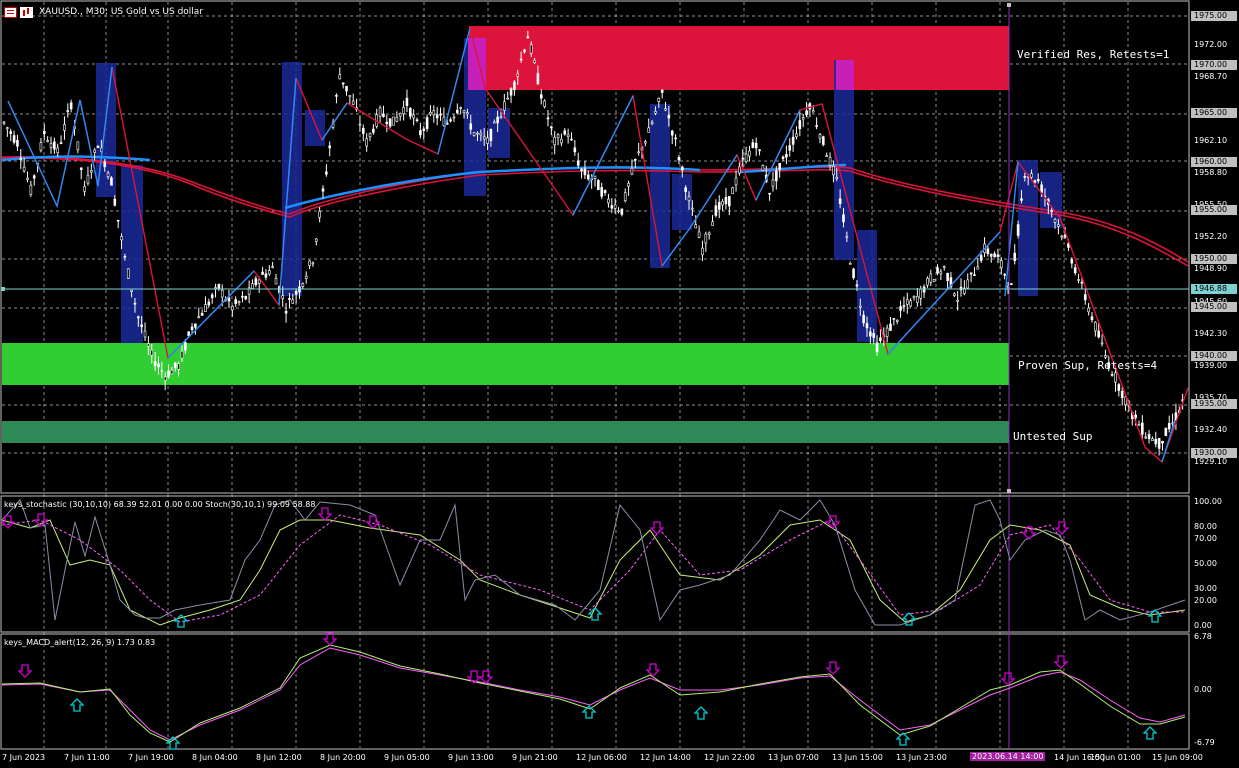 Image resolution: width=1239 pixels, height=768 pixels. I want to click on cursor-handle-bottom, so click(1009, 491).